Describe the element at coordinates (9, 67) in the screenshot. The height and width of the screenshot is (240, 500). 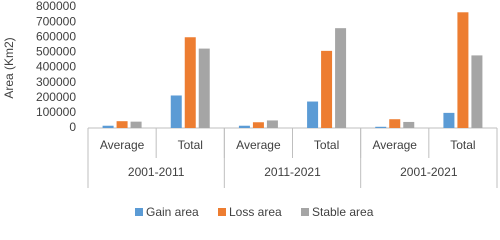
I see `y-axis-label: Area (Km2)` at that location.